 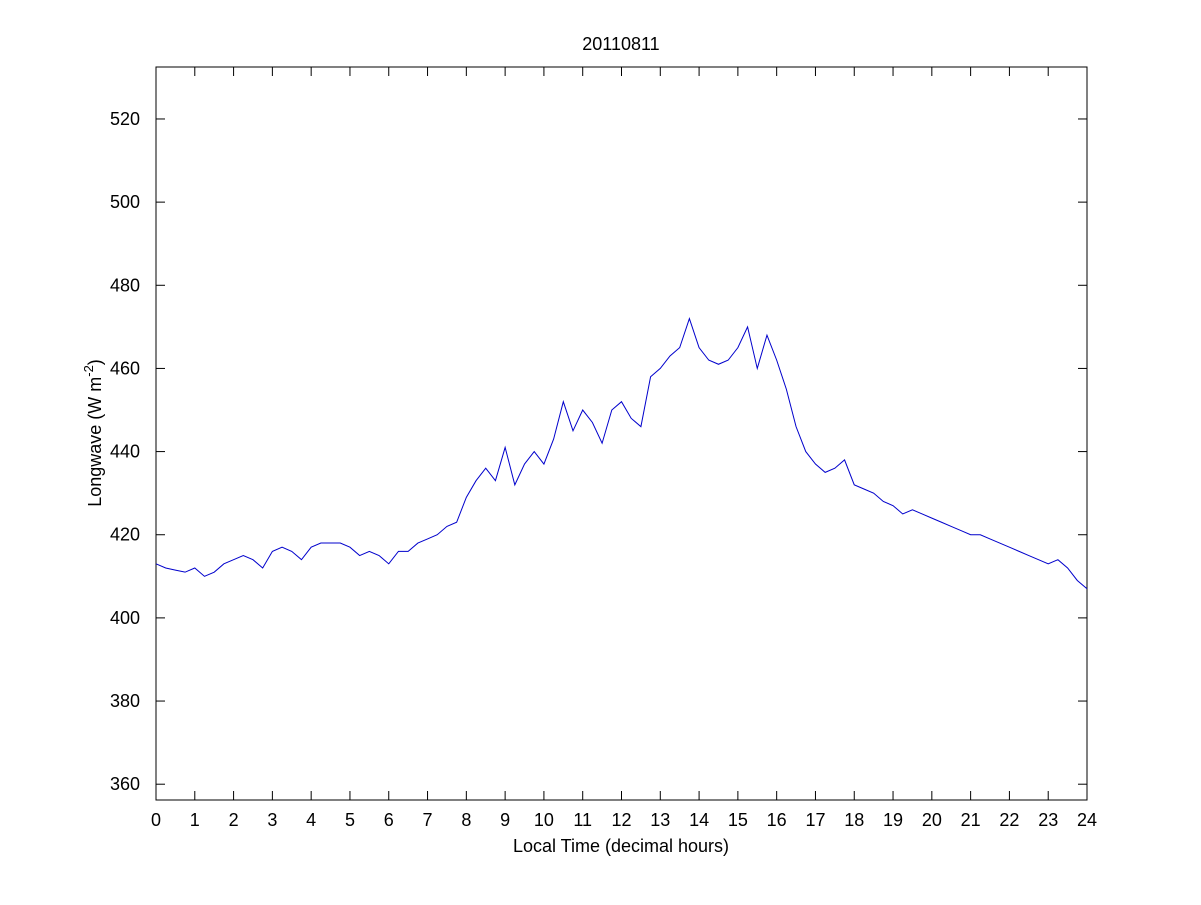 I want to click on y-tick-label: 440, so click(x=125, y=452).